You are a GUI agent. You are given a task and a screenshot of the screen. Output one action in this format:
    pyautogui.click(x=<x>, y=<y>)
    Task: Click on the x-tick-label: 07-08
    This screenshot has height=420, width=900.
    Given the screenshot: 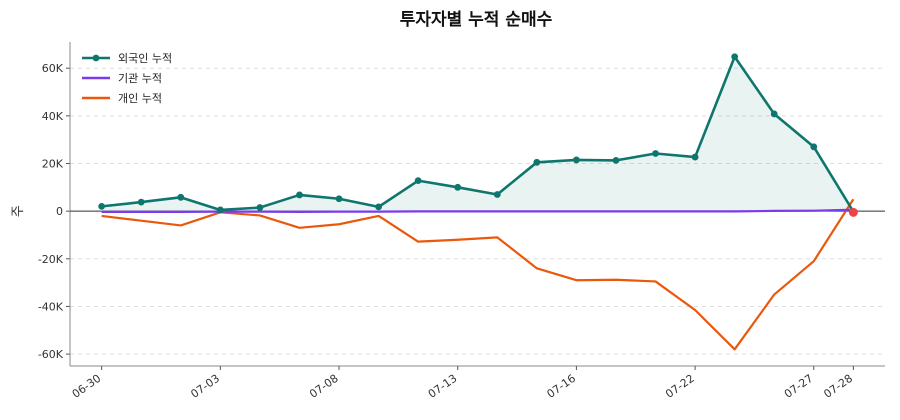 What is the action you would take?
    pyautogui.click(x=324, y=386)
    